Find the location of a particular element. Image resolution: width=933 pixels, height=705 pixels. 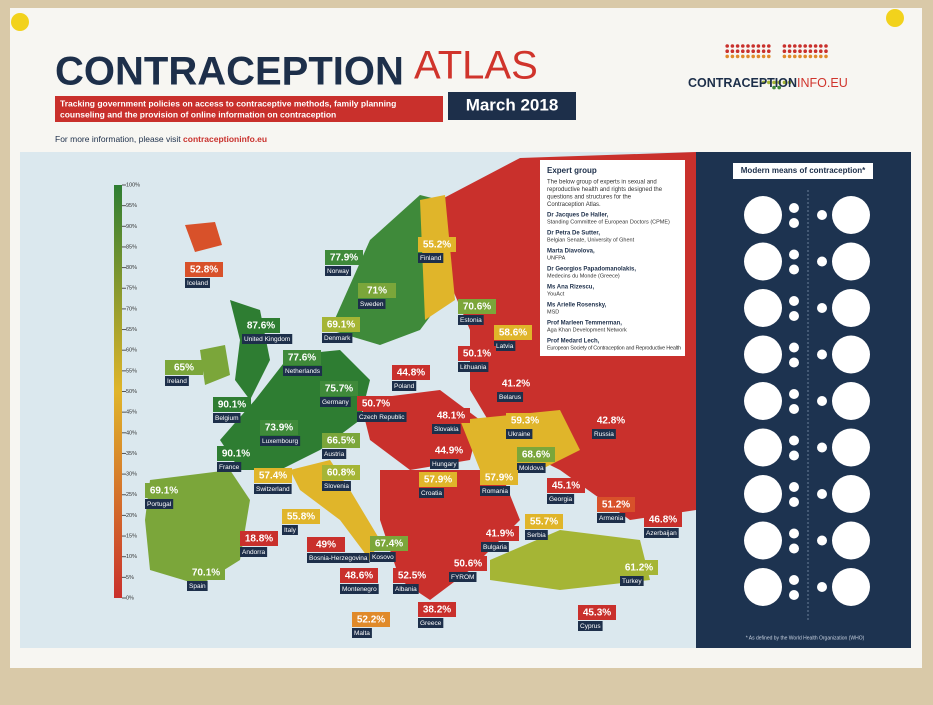

country-value: 55.2% is located at coordinates (437, 245).